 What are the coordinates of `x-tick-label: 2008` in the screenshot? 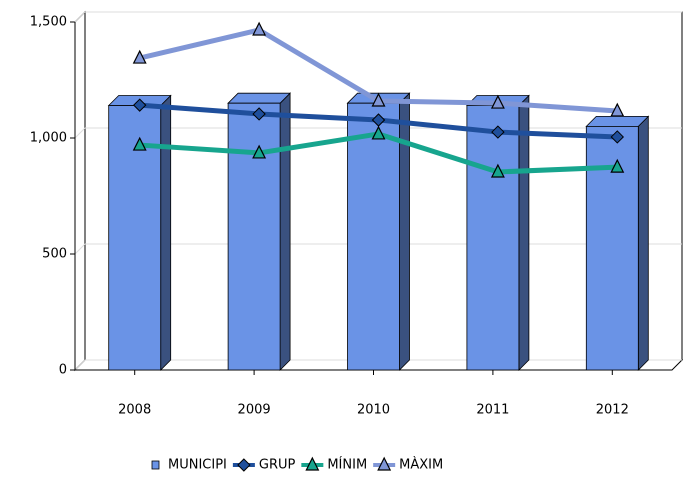 It's located at (134, 410).